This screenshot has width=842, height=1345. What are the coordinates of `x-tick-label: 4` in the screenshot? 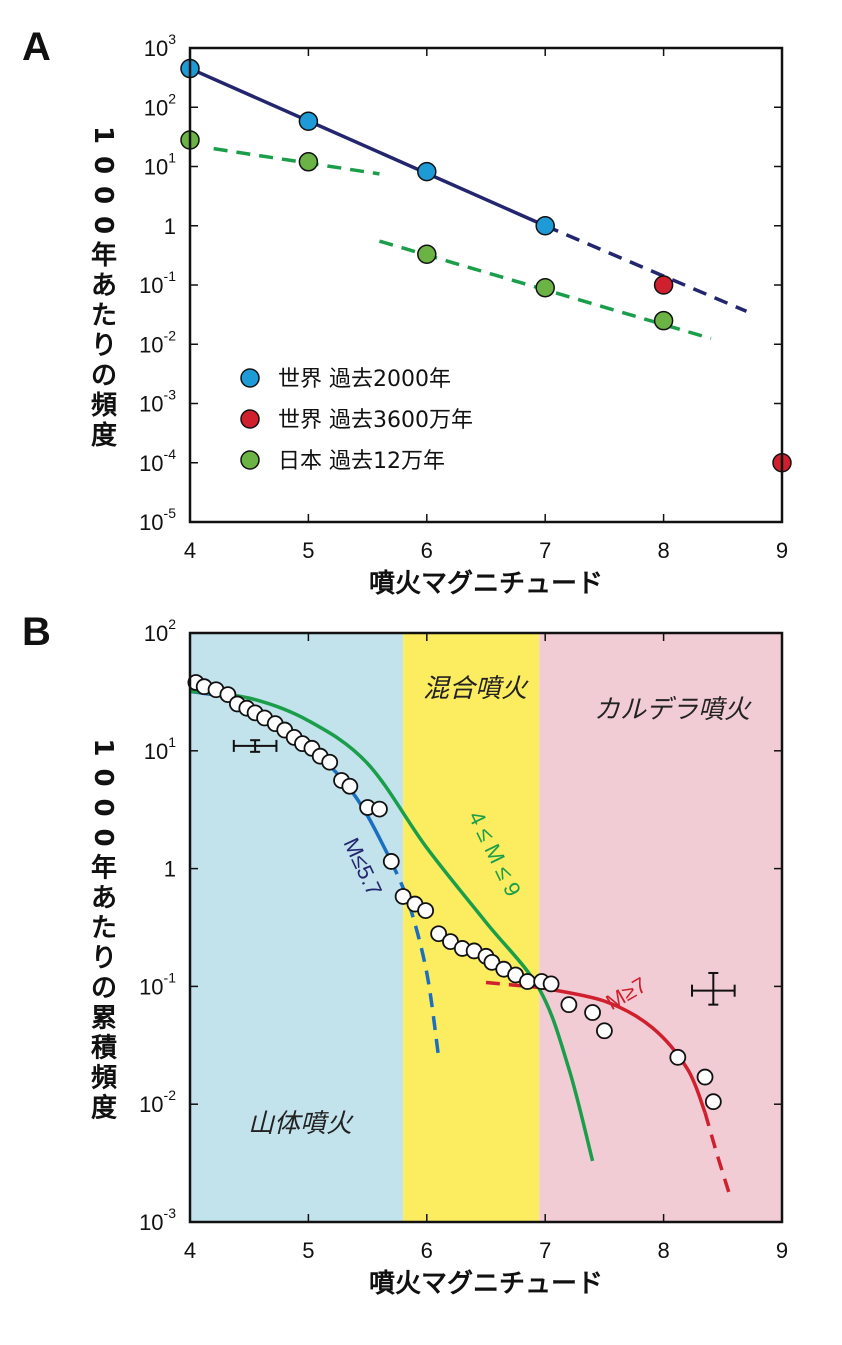 It's located at (190, 550).